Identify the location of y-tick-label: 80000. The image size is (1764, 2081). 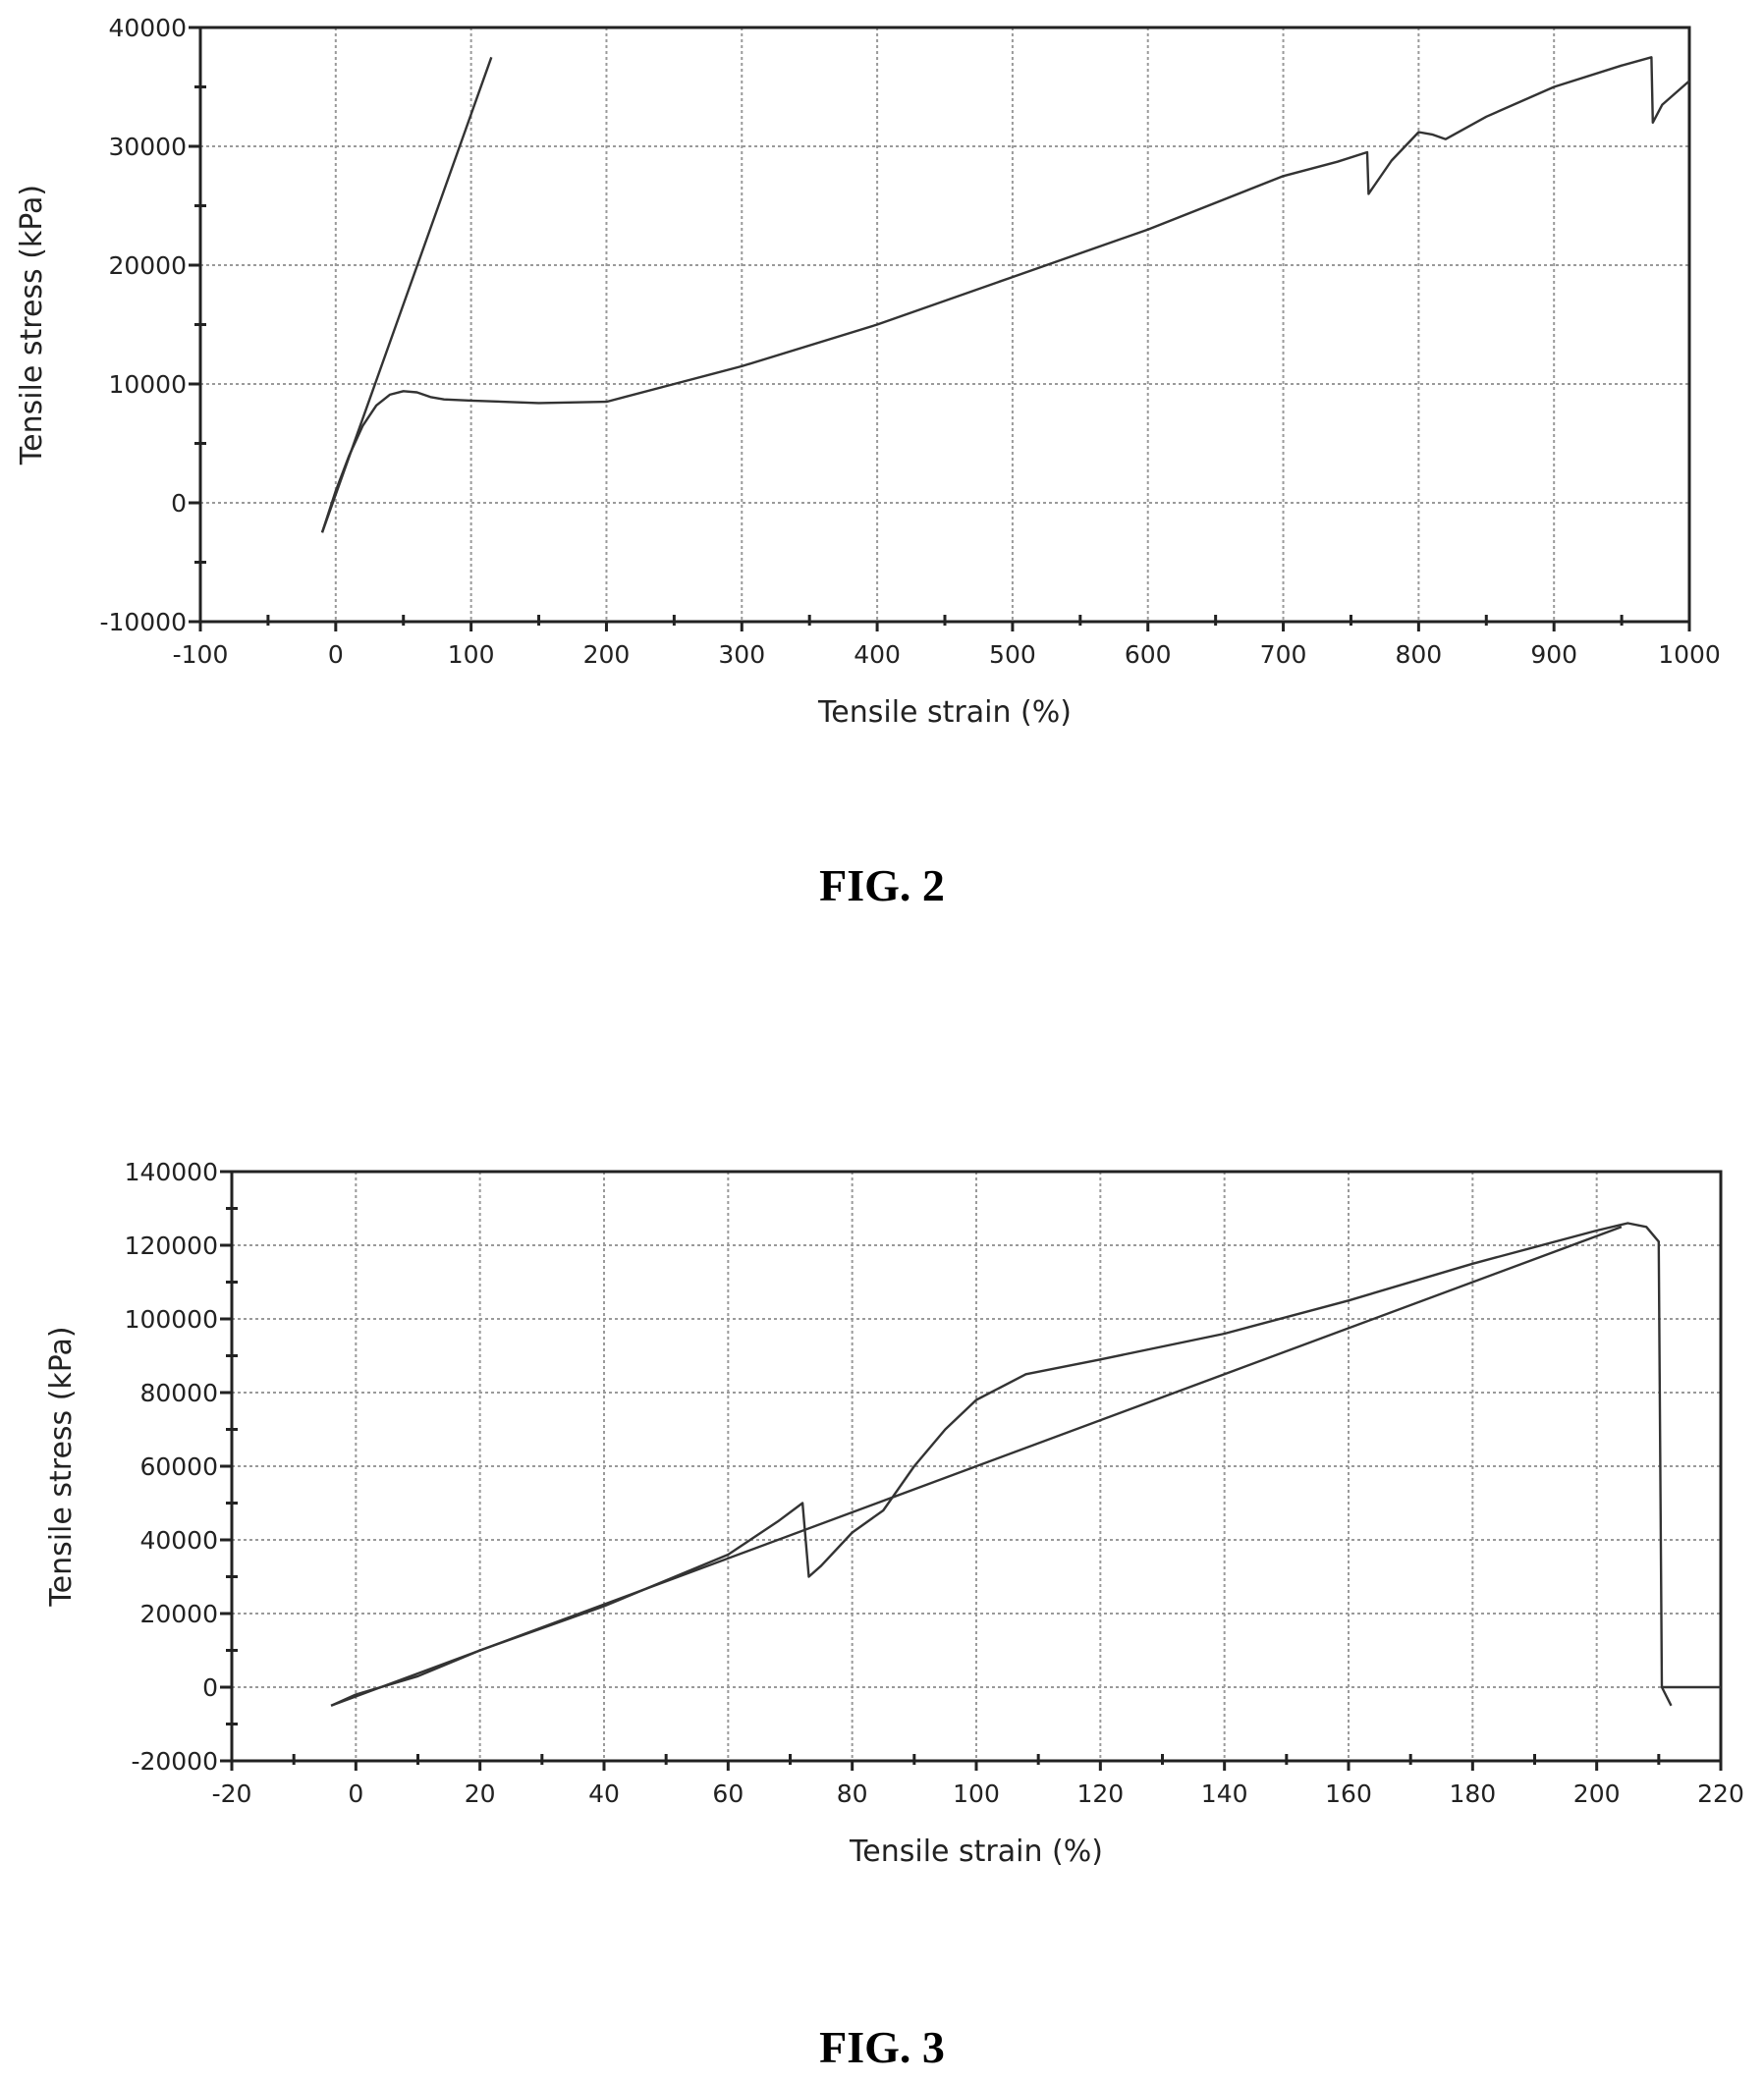
(178, 1393).